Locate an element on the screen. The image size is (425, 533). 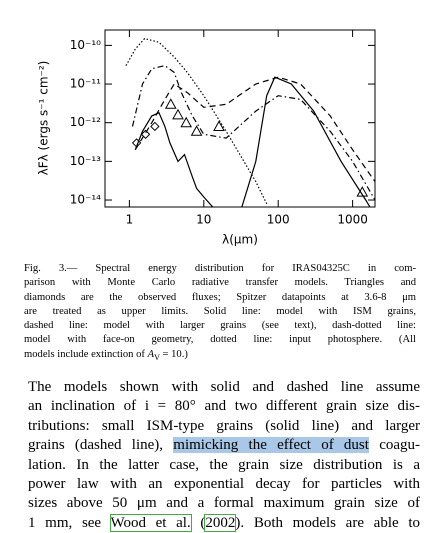
y-tick-label: 10⁻¹⁰ is located at coordinates (85, 45).